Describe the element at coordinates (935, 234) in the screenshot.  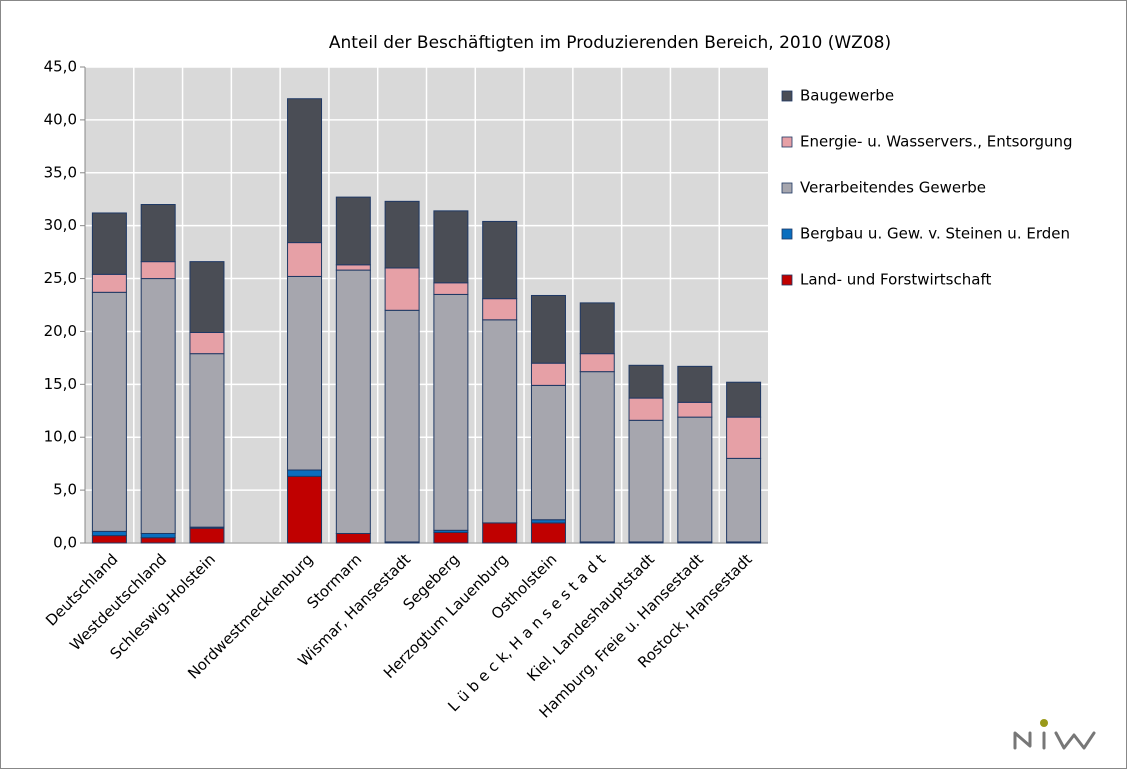
I see `legend-label: Bergbau u. Gew. v. Steinen u. Erden` at that location.